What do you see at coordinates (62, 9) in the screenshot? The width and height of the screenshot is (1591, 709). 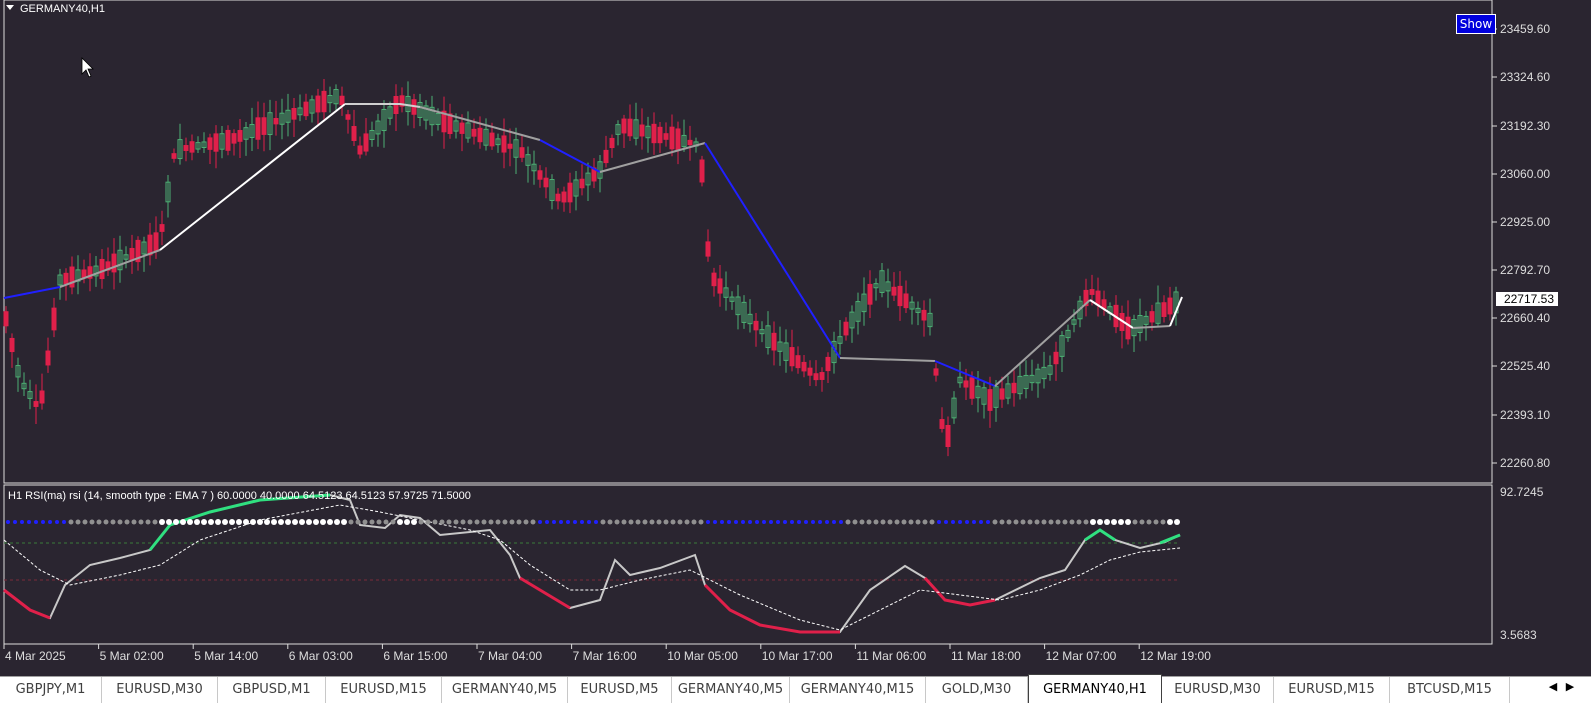 I see `chart-title: GERMANY40,H1` at bounding box center [62, 9].